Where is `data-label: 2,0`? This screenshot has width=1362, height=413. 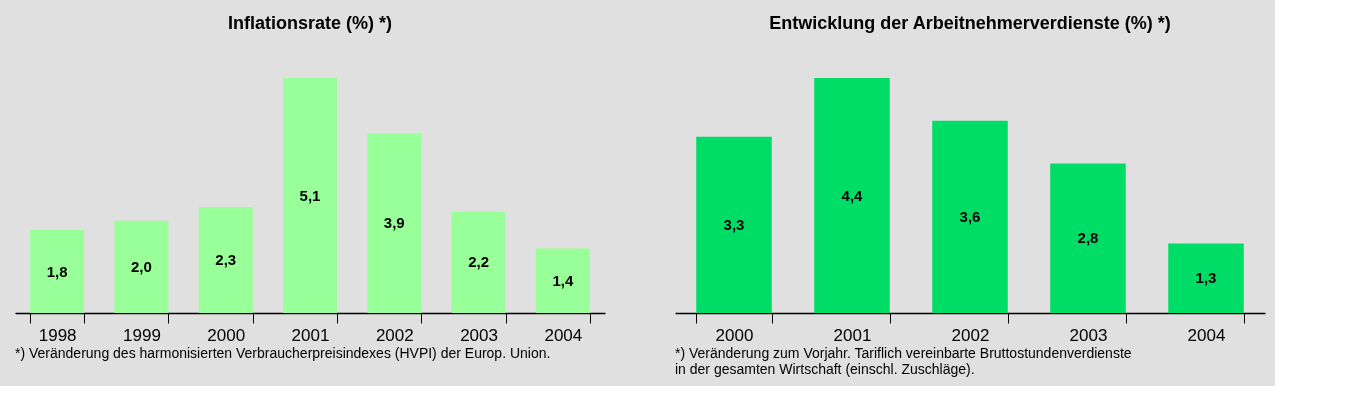
data-label: 2,0 is located at coordinates (141, 266).